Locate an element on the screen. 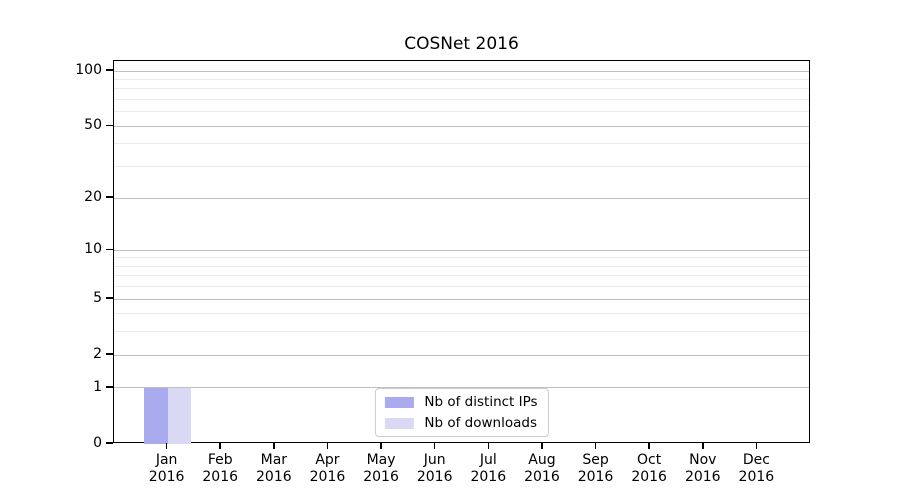 The width and height of the screenshot is (900, 500). y-tick-label: 5 is located at coordinates (97, 298).